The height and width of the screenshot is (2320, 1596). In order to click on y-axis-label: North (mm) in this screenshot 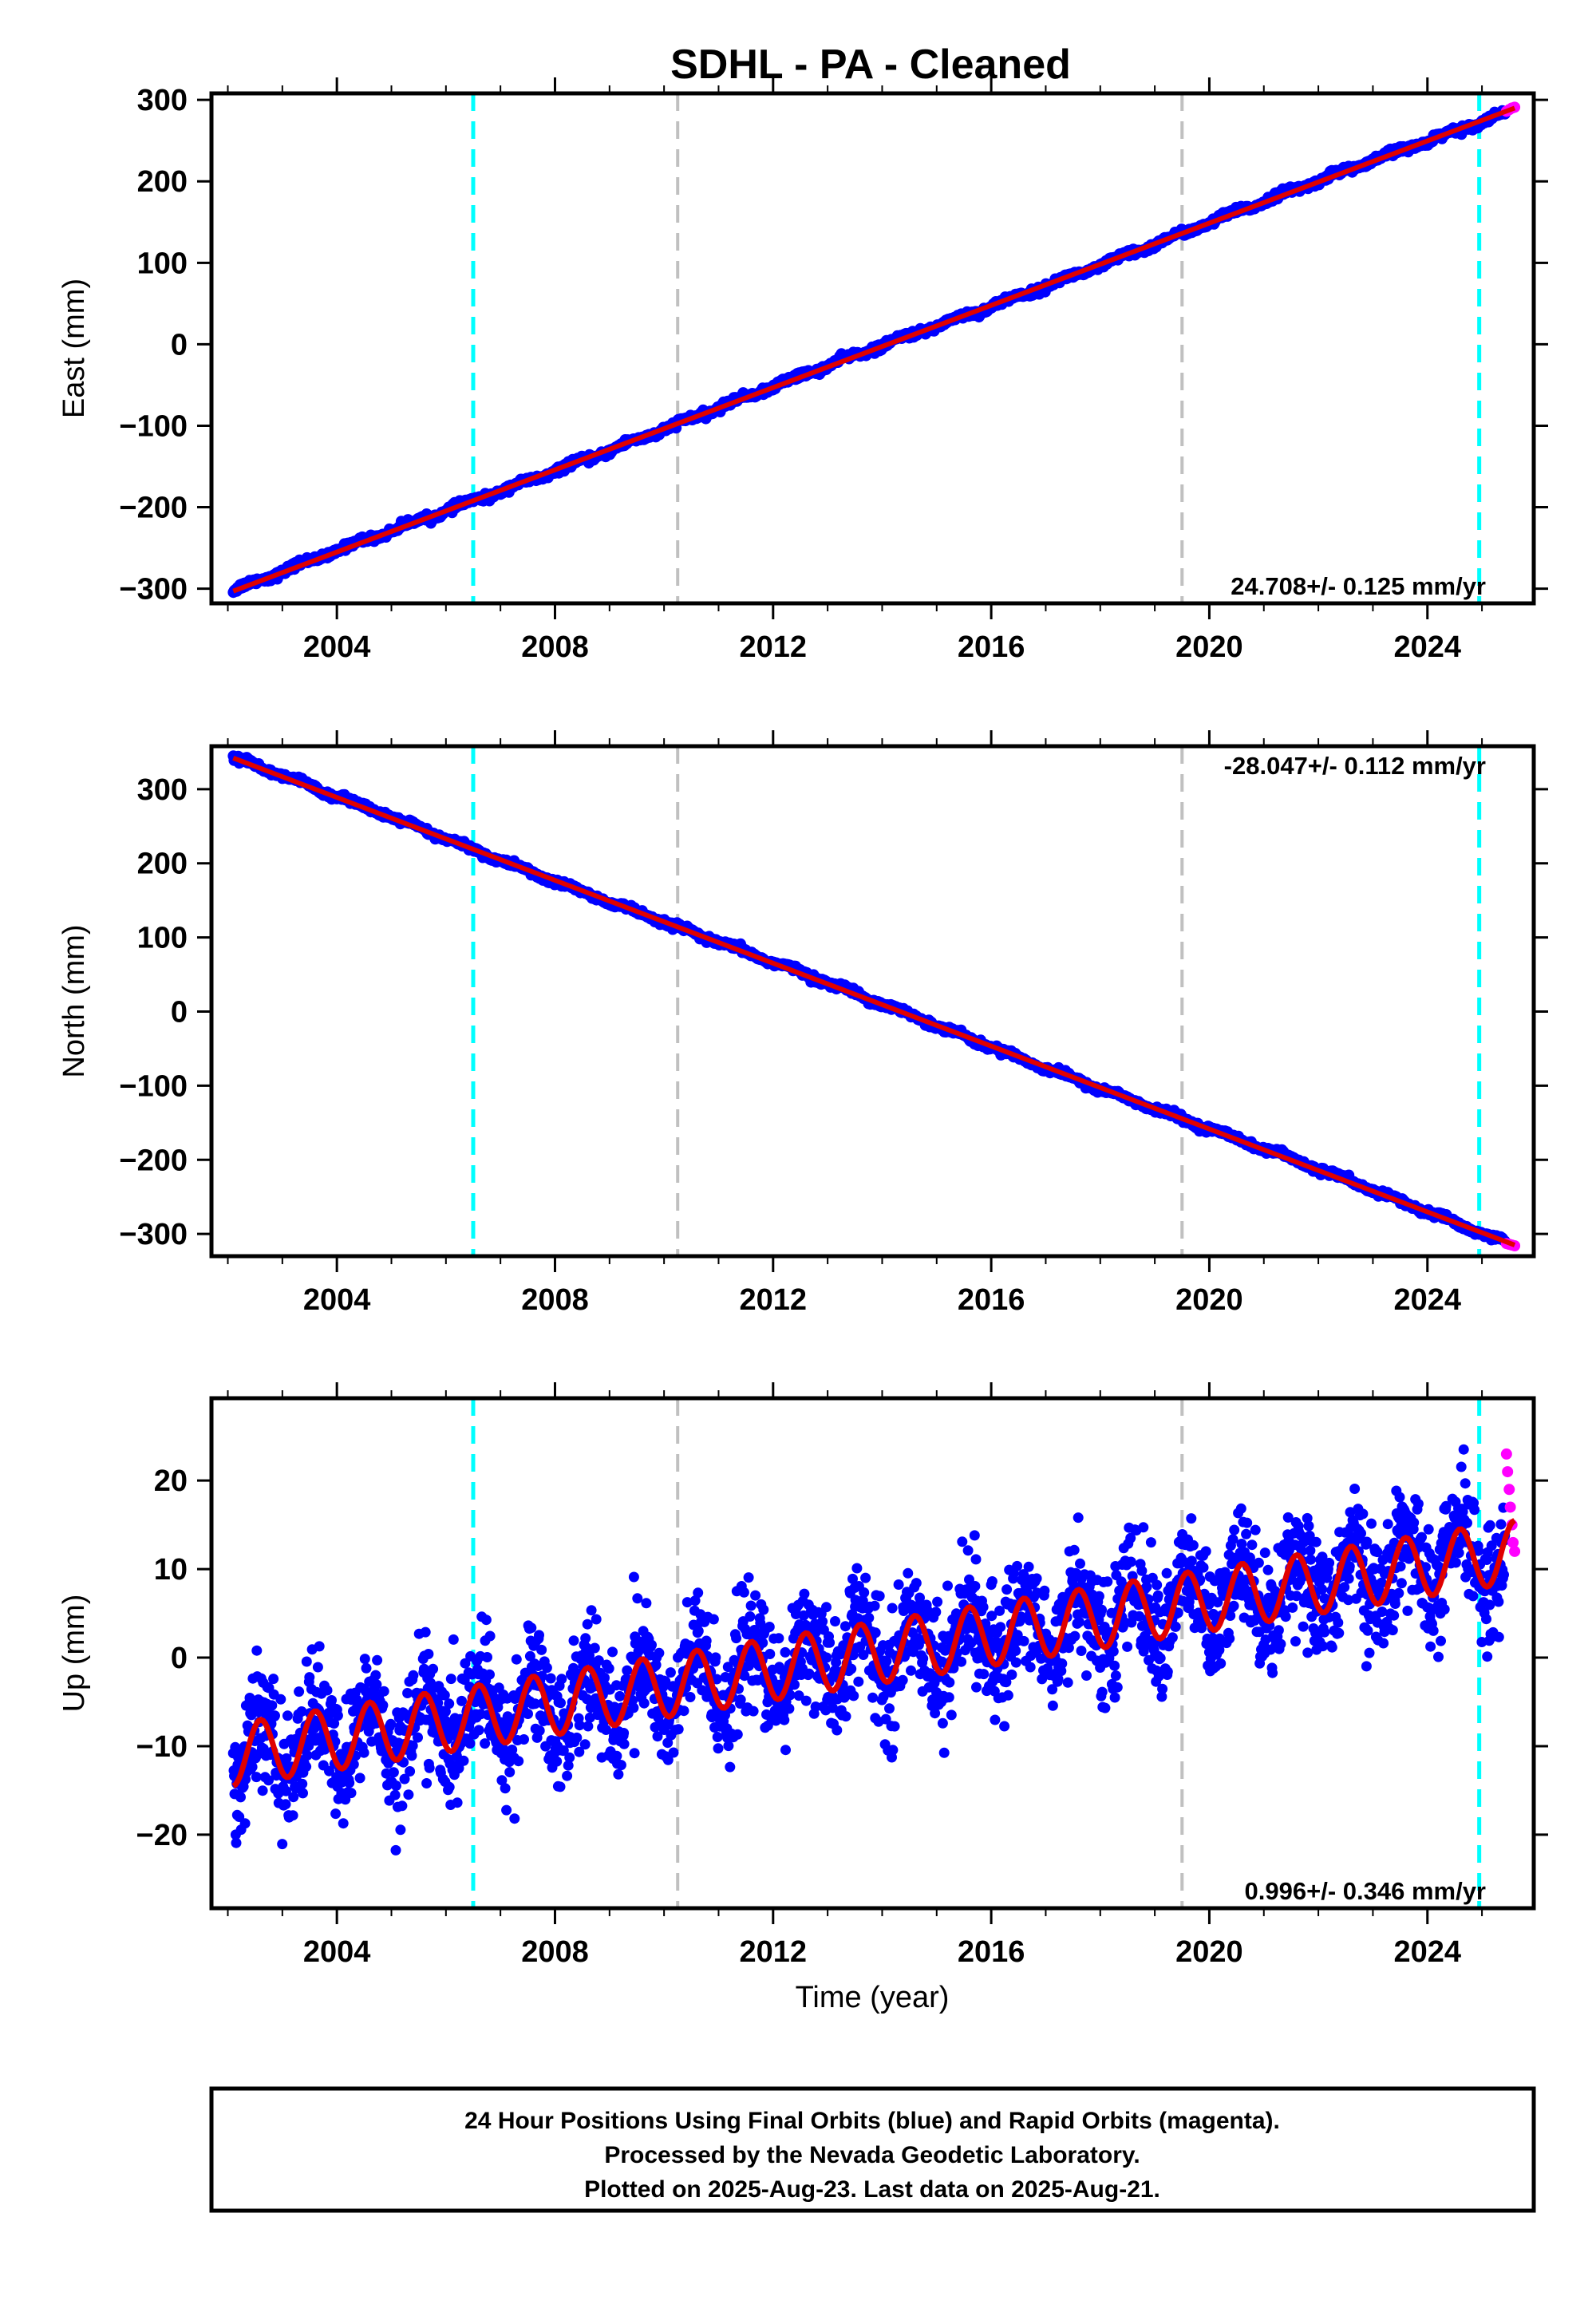, I will do `click(74, 1000)`.